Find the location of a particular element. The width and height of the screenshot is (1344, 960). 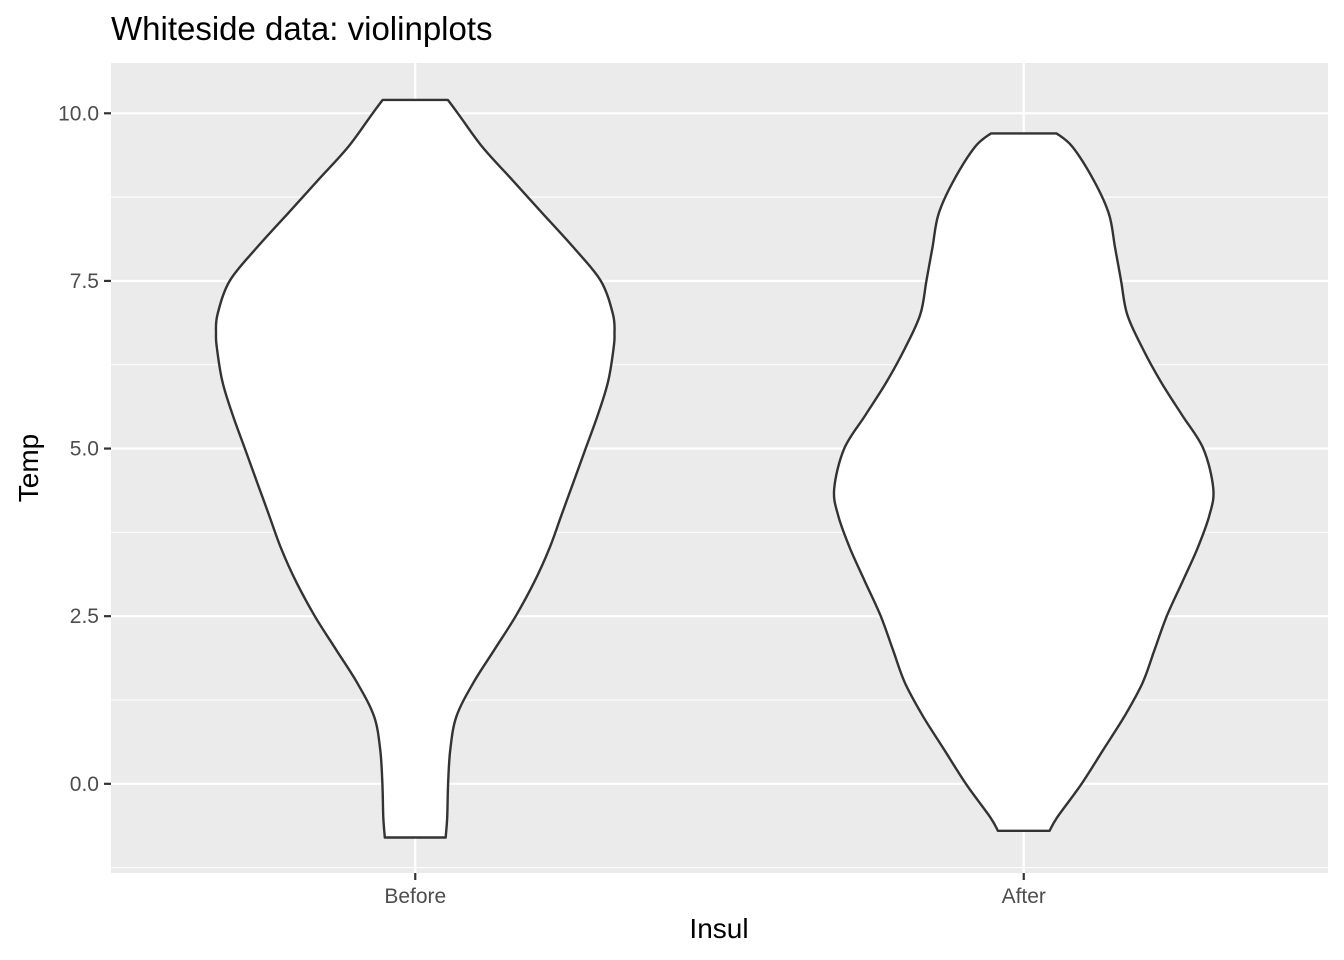

y-tick-label: 10.0 is located at coordinates (78, 113).